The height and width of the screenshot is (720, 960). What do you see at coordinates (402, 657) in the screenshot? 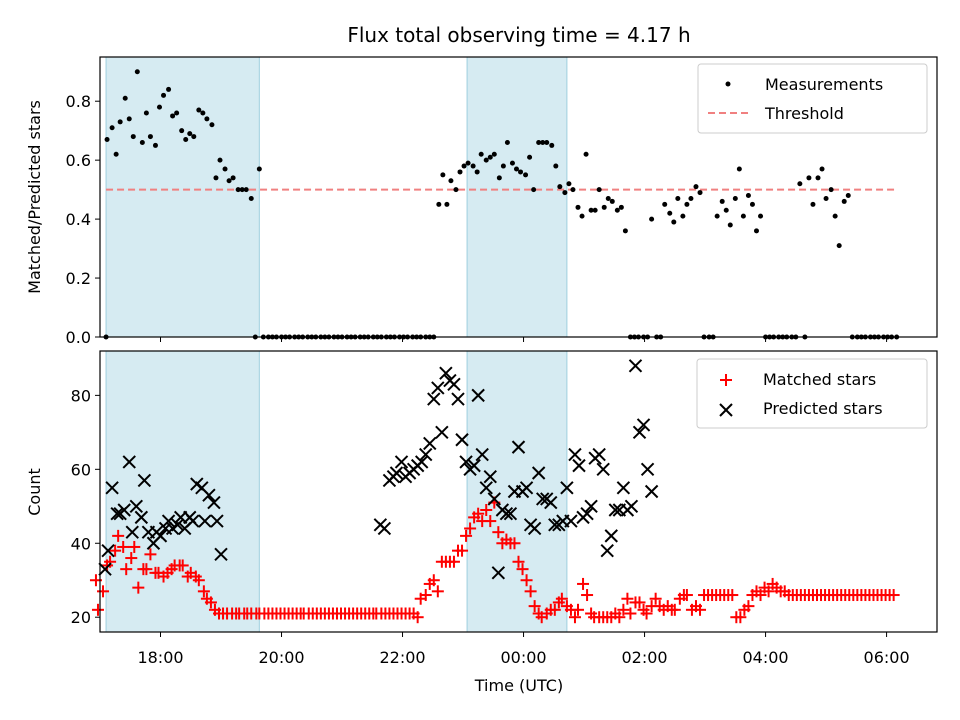
I see `x-tick-label: 22:00` at bounding box center [402, 657].